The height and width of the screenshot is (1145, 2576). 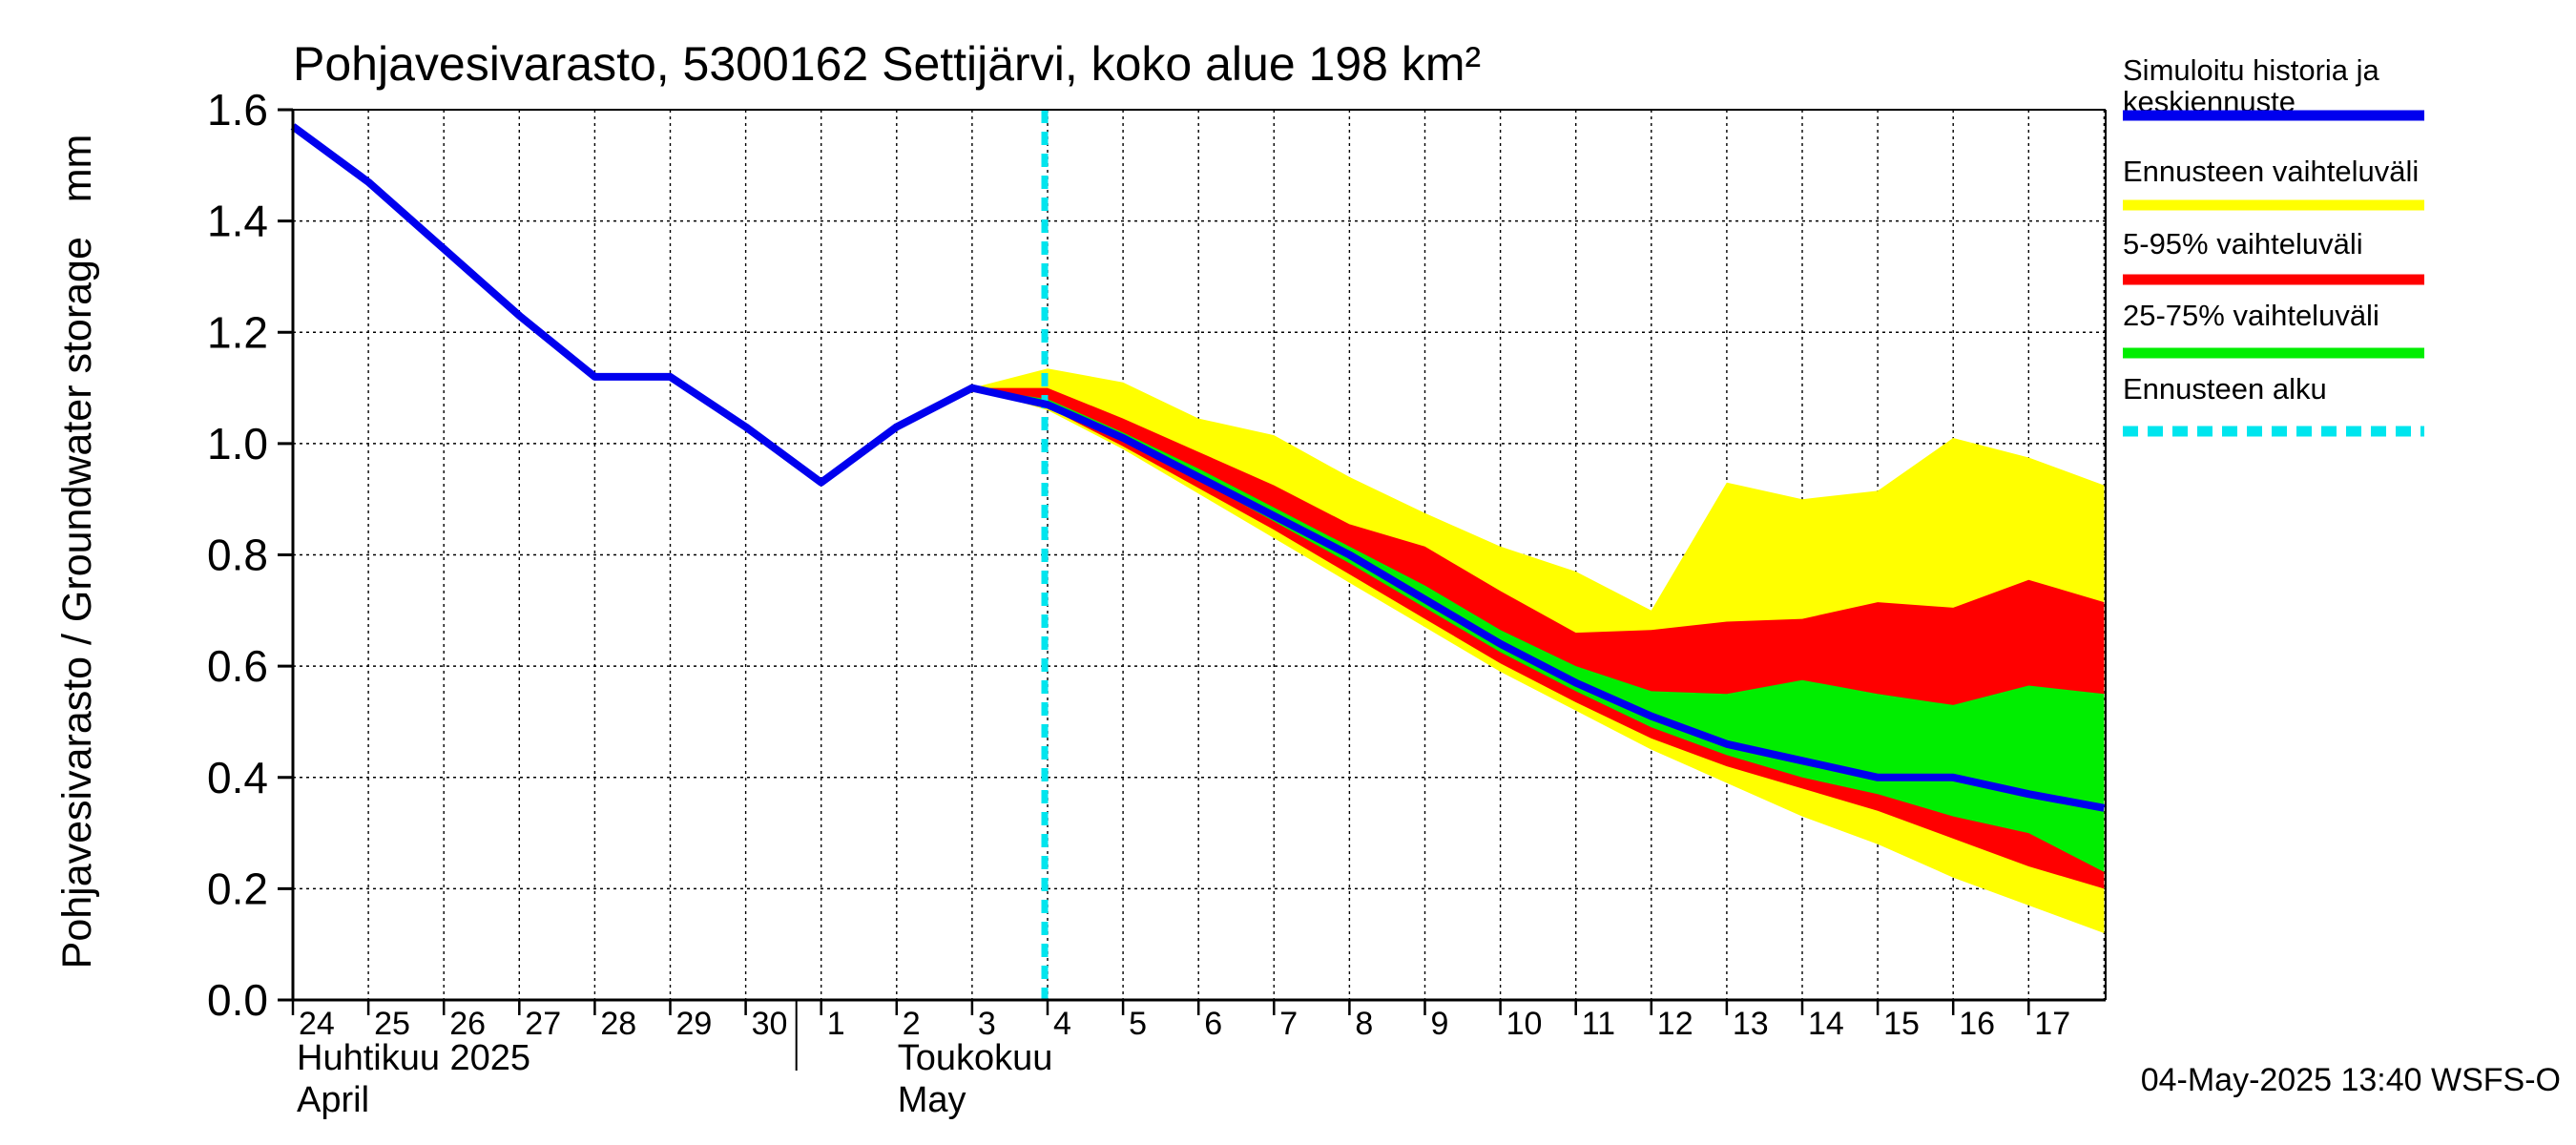 I want to click on x-tick-label: 2, so click(x=912, y=1024).